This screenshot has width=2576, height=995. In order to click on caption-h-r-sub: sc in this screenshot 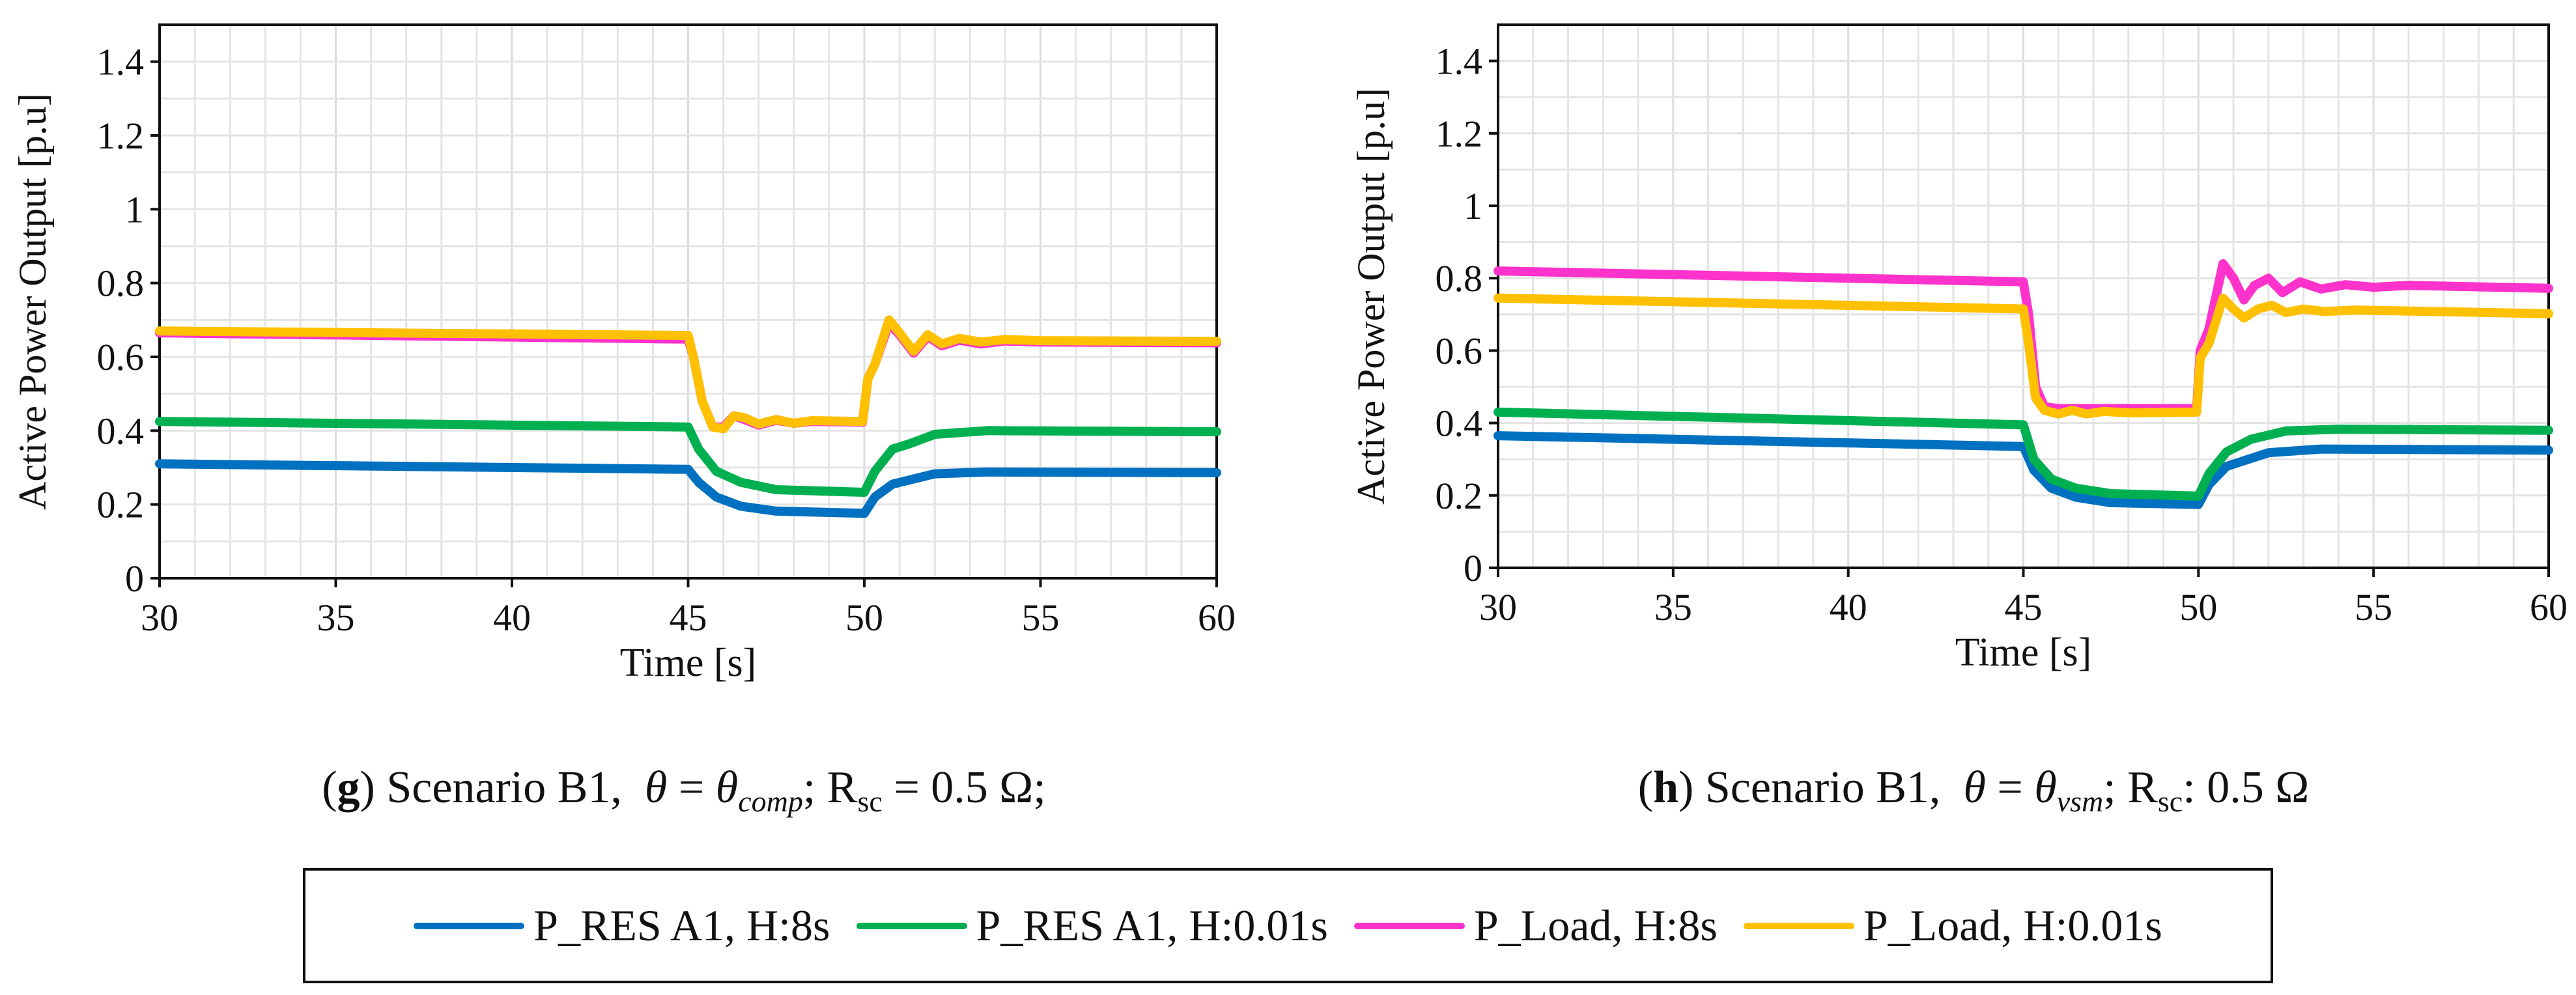, I will do `click(2170, 801)`.